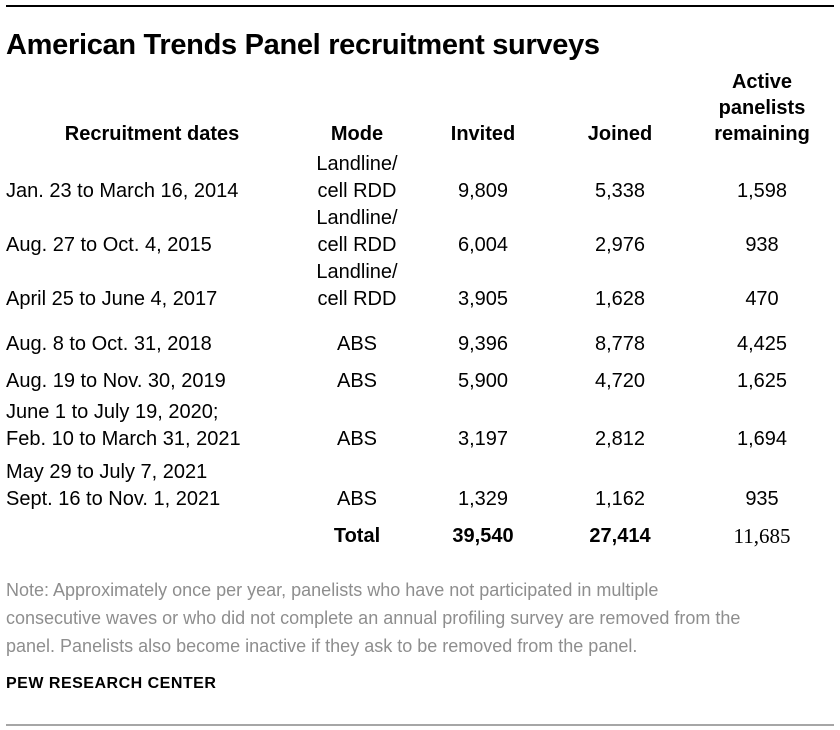  I want to click on bottom-divider, so click(420, 725).